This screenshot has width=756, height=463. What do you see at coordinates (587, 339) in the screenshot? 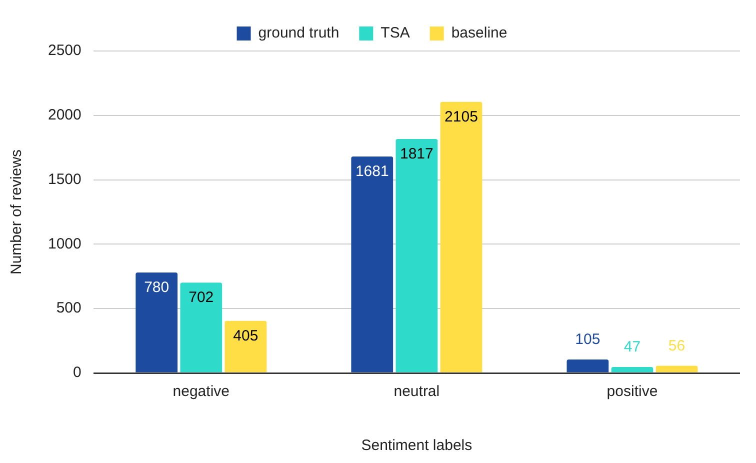
I see `data-label: 105` at bounding box center [587, 339].